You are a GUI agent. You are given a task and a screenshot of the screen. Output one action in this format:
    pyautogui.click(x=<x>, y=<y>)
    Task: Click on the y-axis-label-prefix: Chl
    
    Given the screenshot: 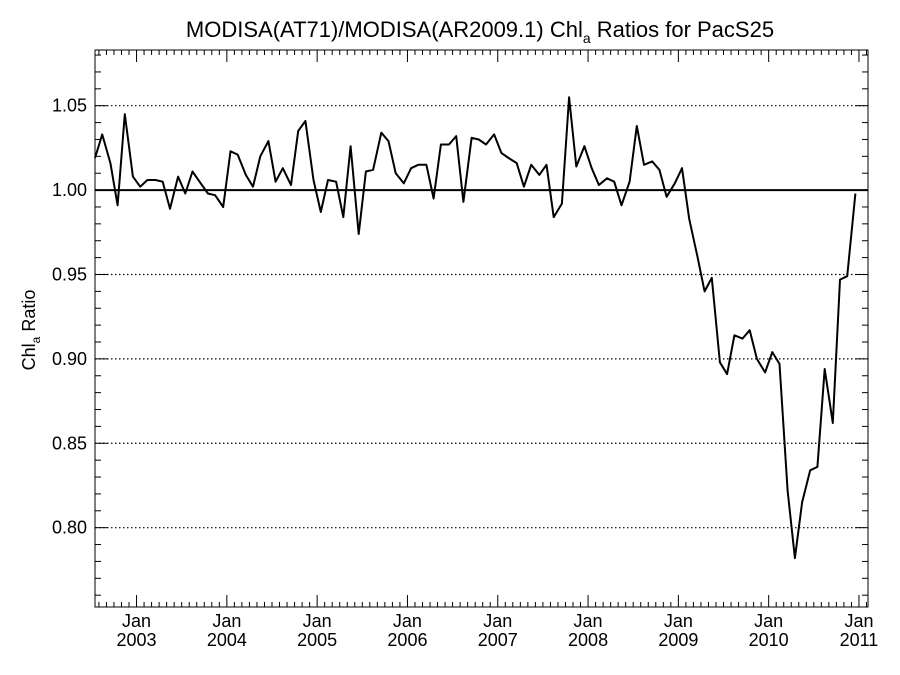 What is the action you would take?
    pyautogui.click(x=29, y=356)
    